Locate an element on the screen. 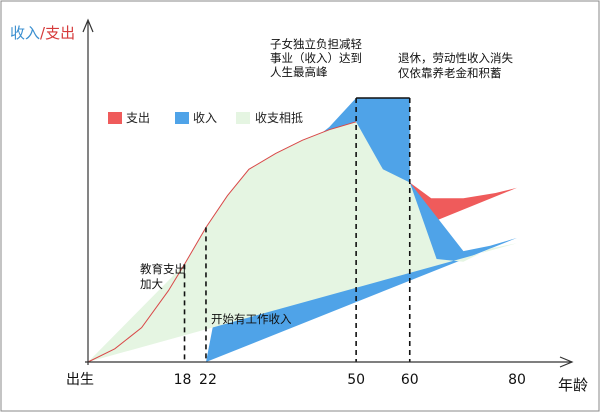 This screenshot has height=412, width=600. legend-swatch-income is located at coordinates (182, 118).